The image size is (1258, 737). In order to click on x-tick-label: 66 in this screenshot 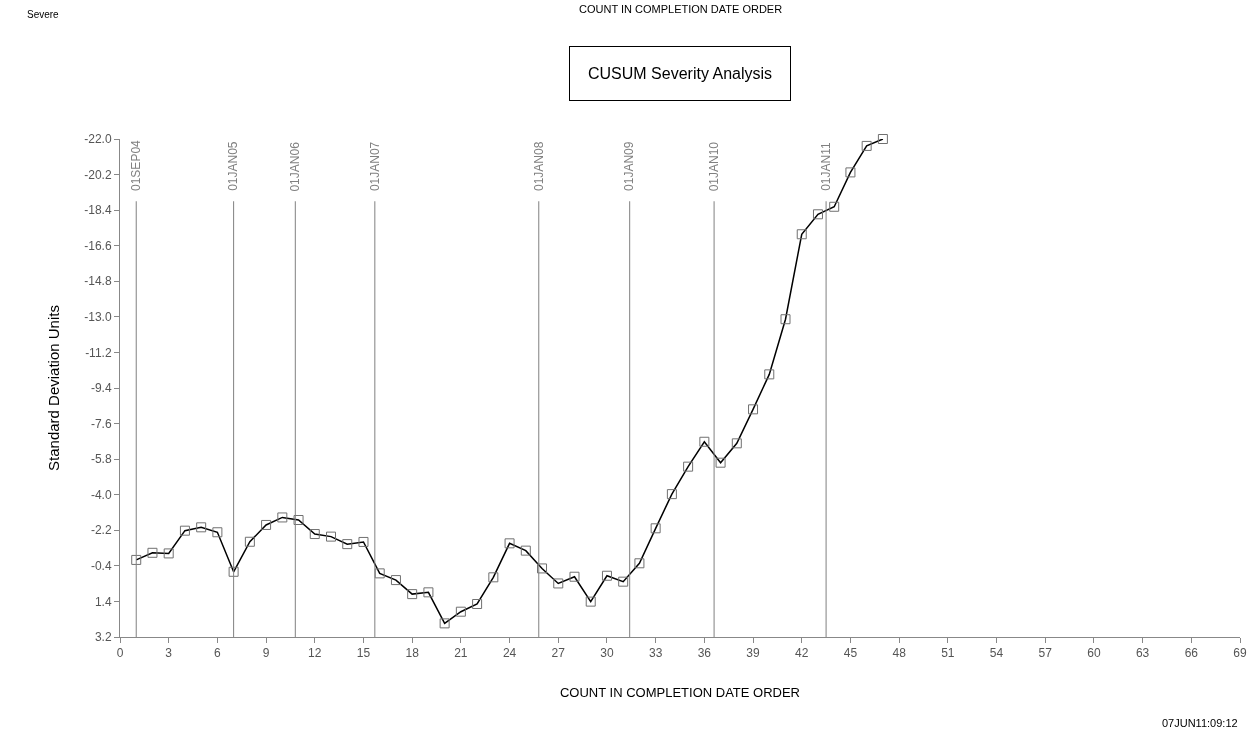, I will do `click(1191, 653)`.